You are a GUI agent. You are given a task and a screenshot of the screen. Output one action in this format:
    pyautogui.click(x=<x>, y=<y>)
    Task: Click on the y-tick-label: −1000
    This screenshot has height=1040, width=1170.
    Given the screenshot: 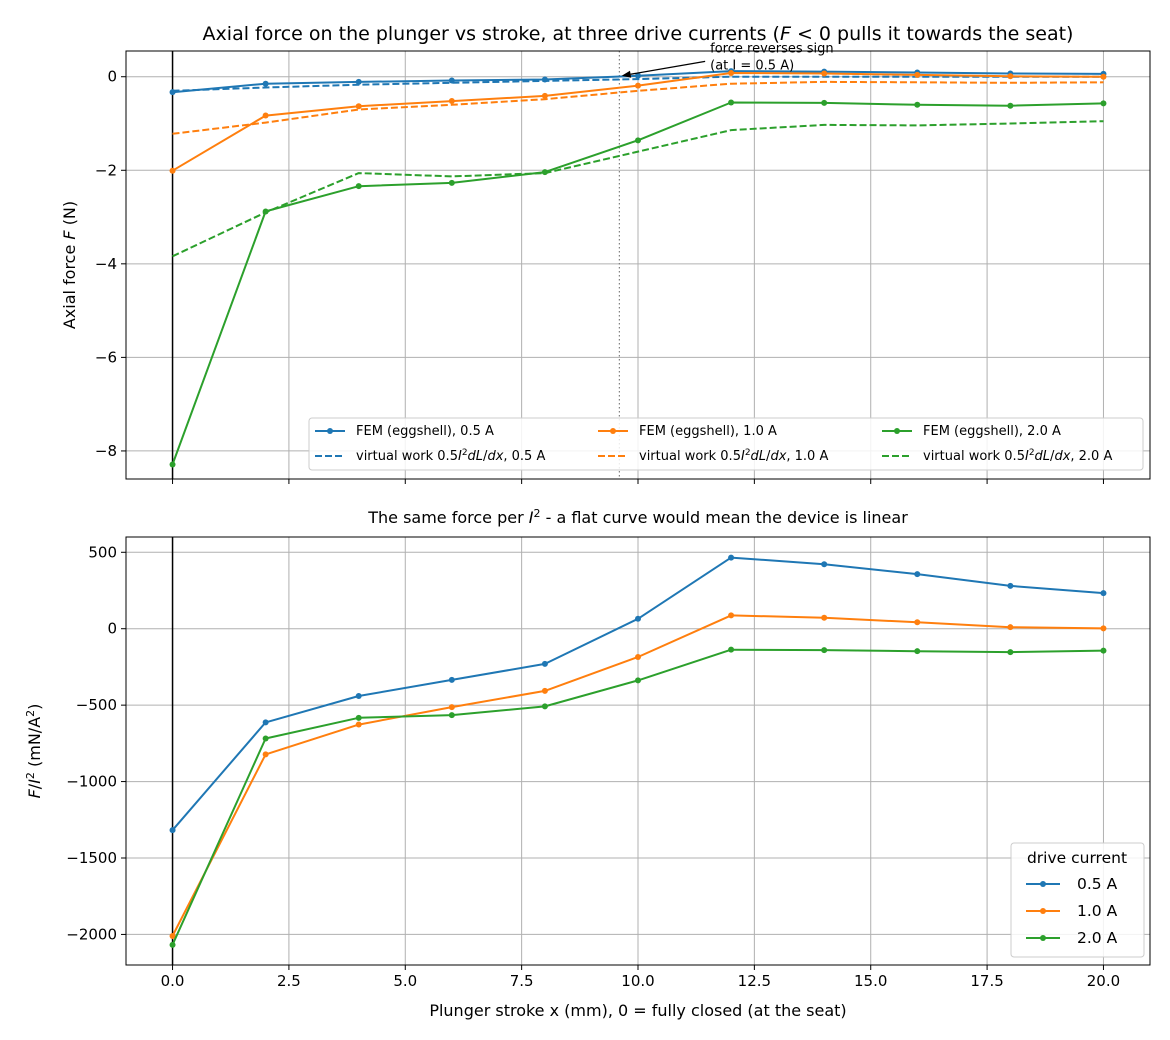 What is the action you would take?
    pyautogui.click(x=91, y=782)
    